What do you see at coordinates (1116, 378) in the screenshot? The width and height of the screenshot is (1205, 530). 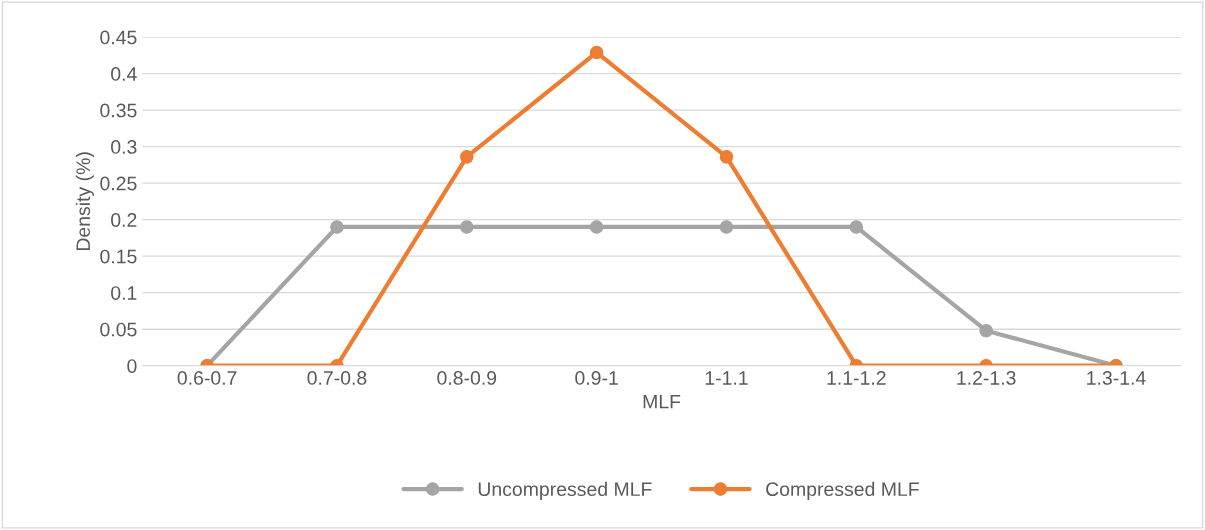 I see `x-tick-label: 1.3-1.4` at bounding box center [1116, 378].